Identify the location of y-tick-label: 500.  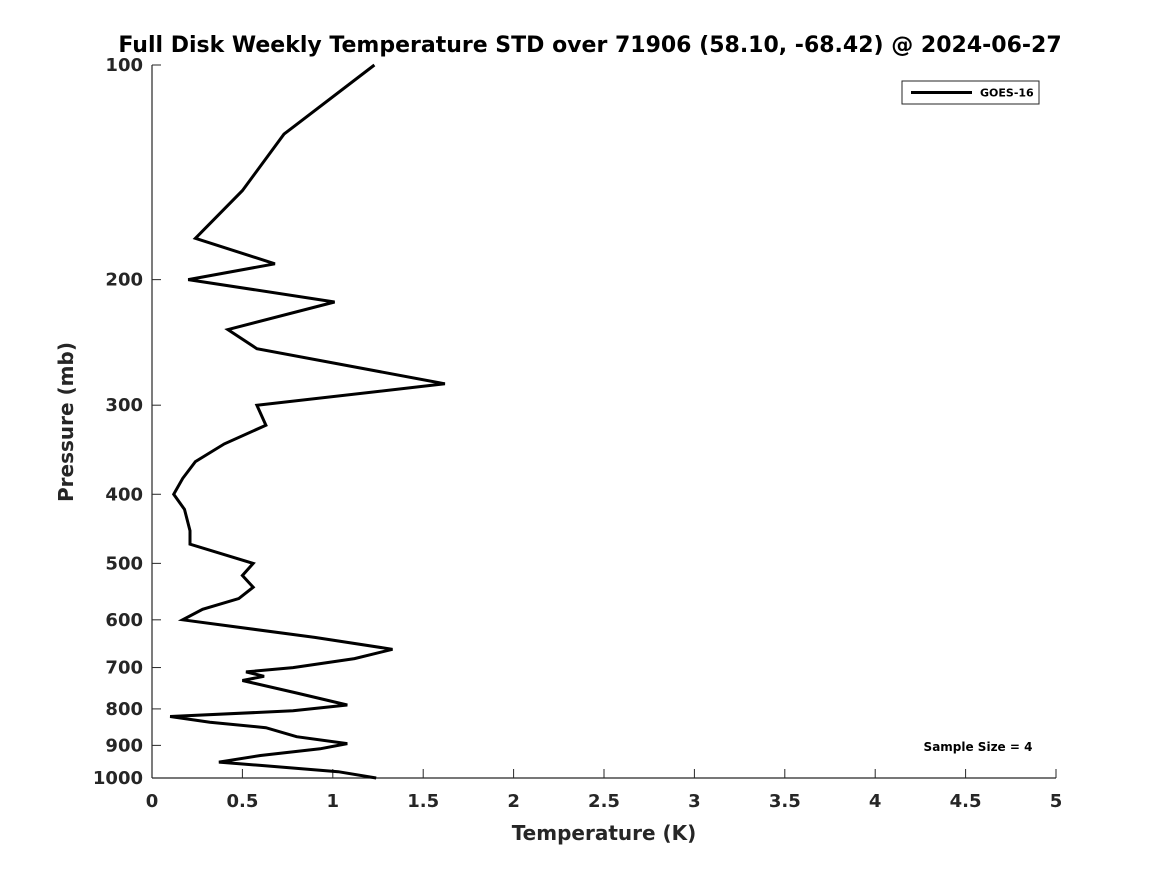
(124, 563).